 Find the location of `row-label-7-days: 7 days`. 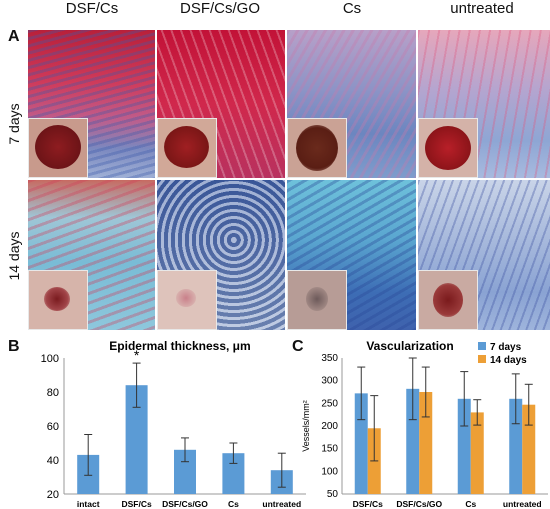

row-label-7-days: 7 days is located at coordinates (14, 124).